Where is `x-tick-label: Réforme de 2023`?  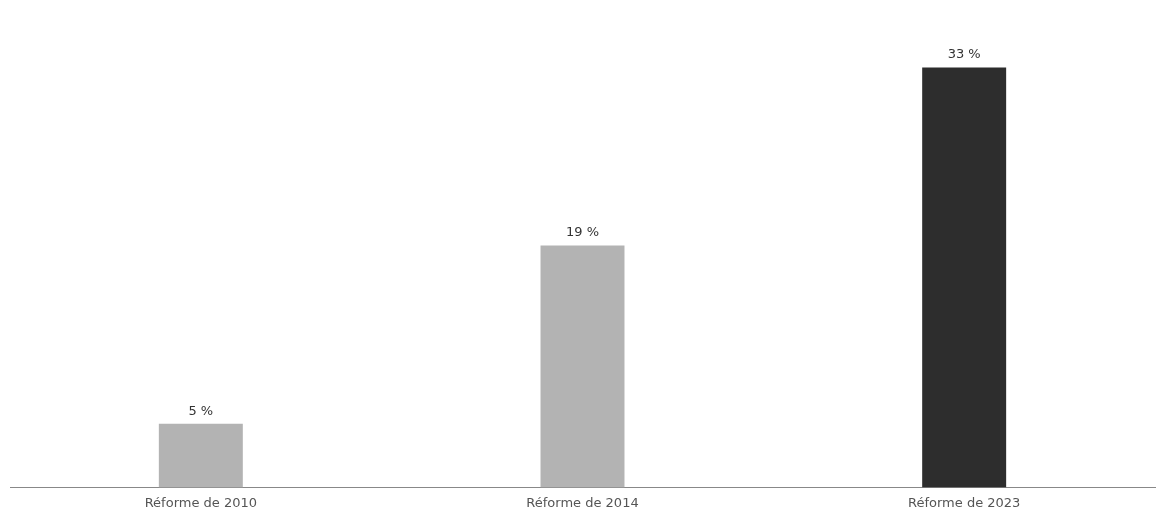
x-tick-label: Réforme de 2023 is located at coordinates (964, 502).